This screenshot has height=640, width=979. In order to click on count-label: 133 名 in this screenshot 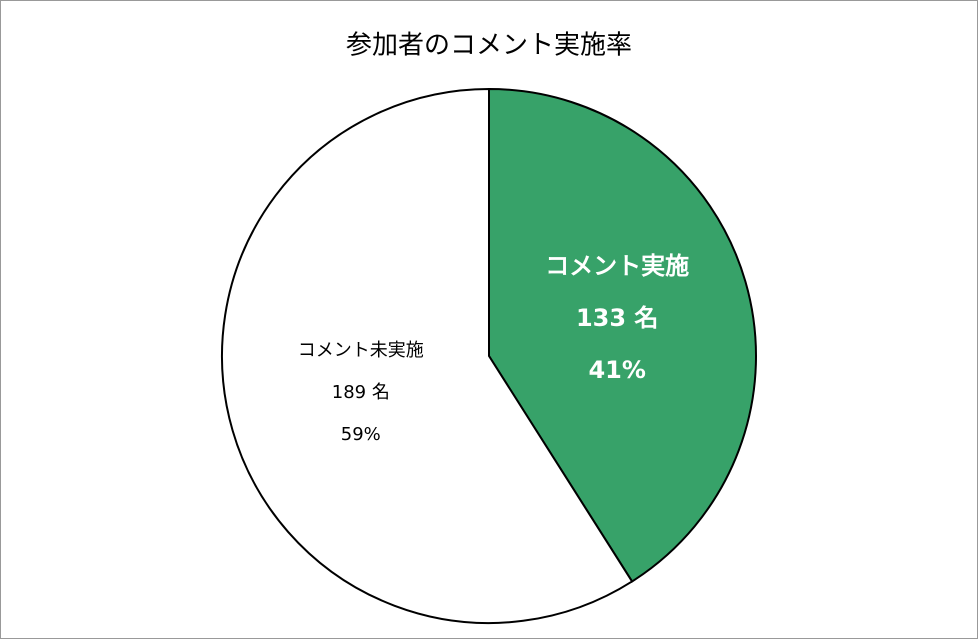, I will do `click(617, 318)`.